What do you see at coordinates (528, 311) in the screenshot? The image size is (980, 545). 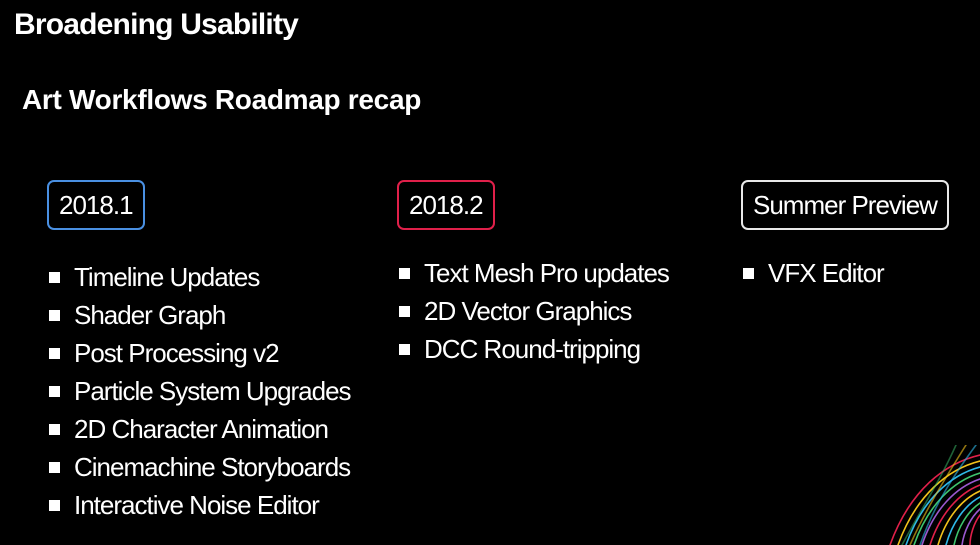 I see `feature-label: 2D Vector Graphics` at bounding box center [528, 311].